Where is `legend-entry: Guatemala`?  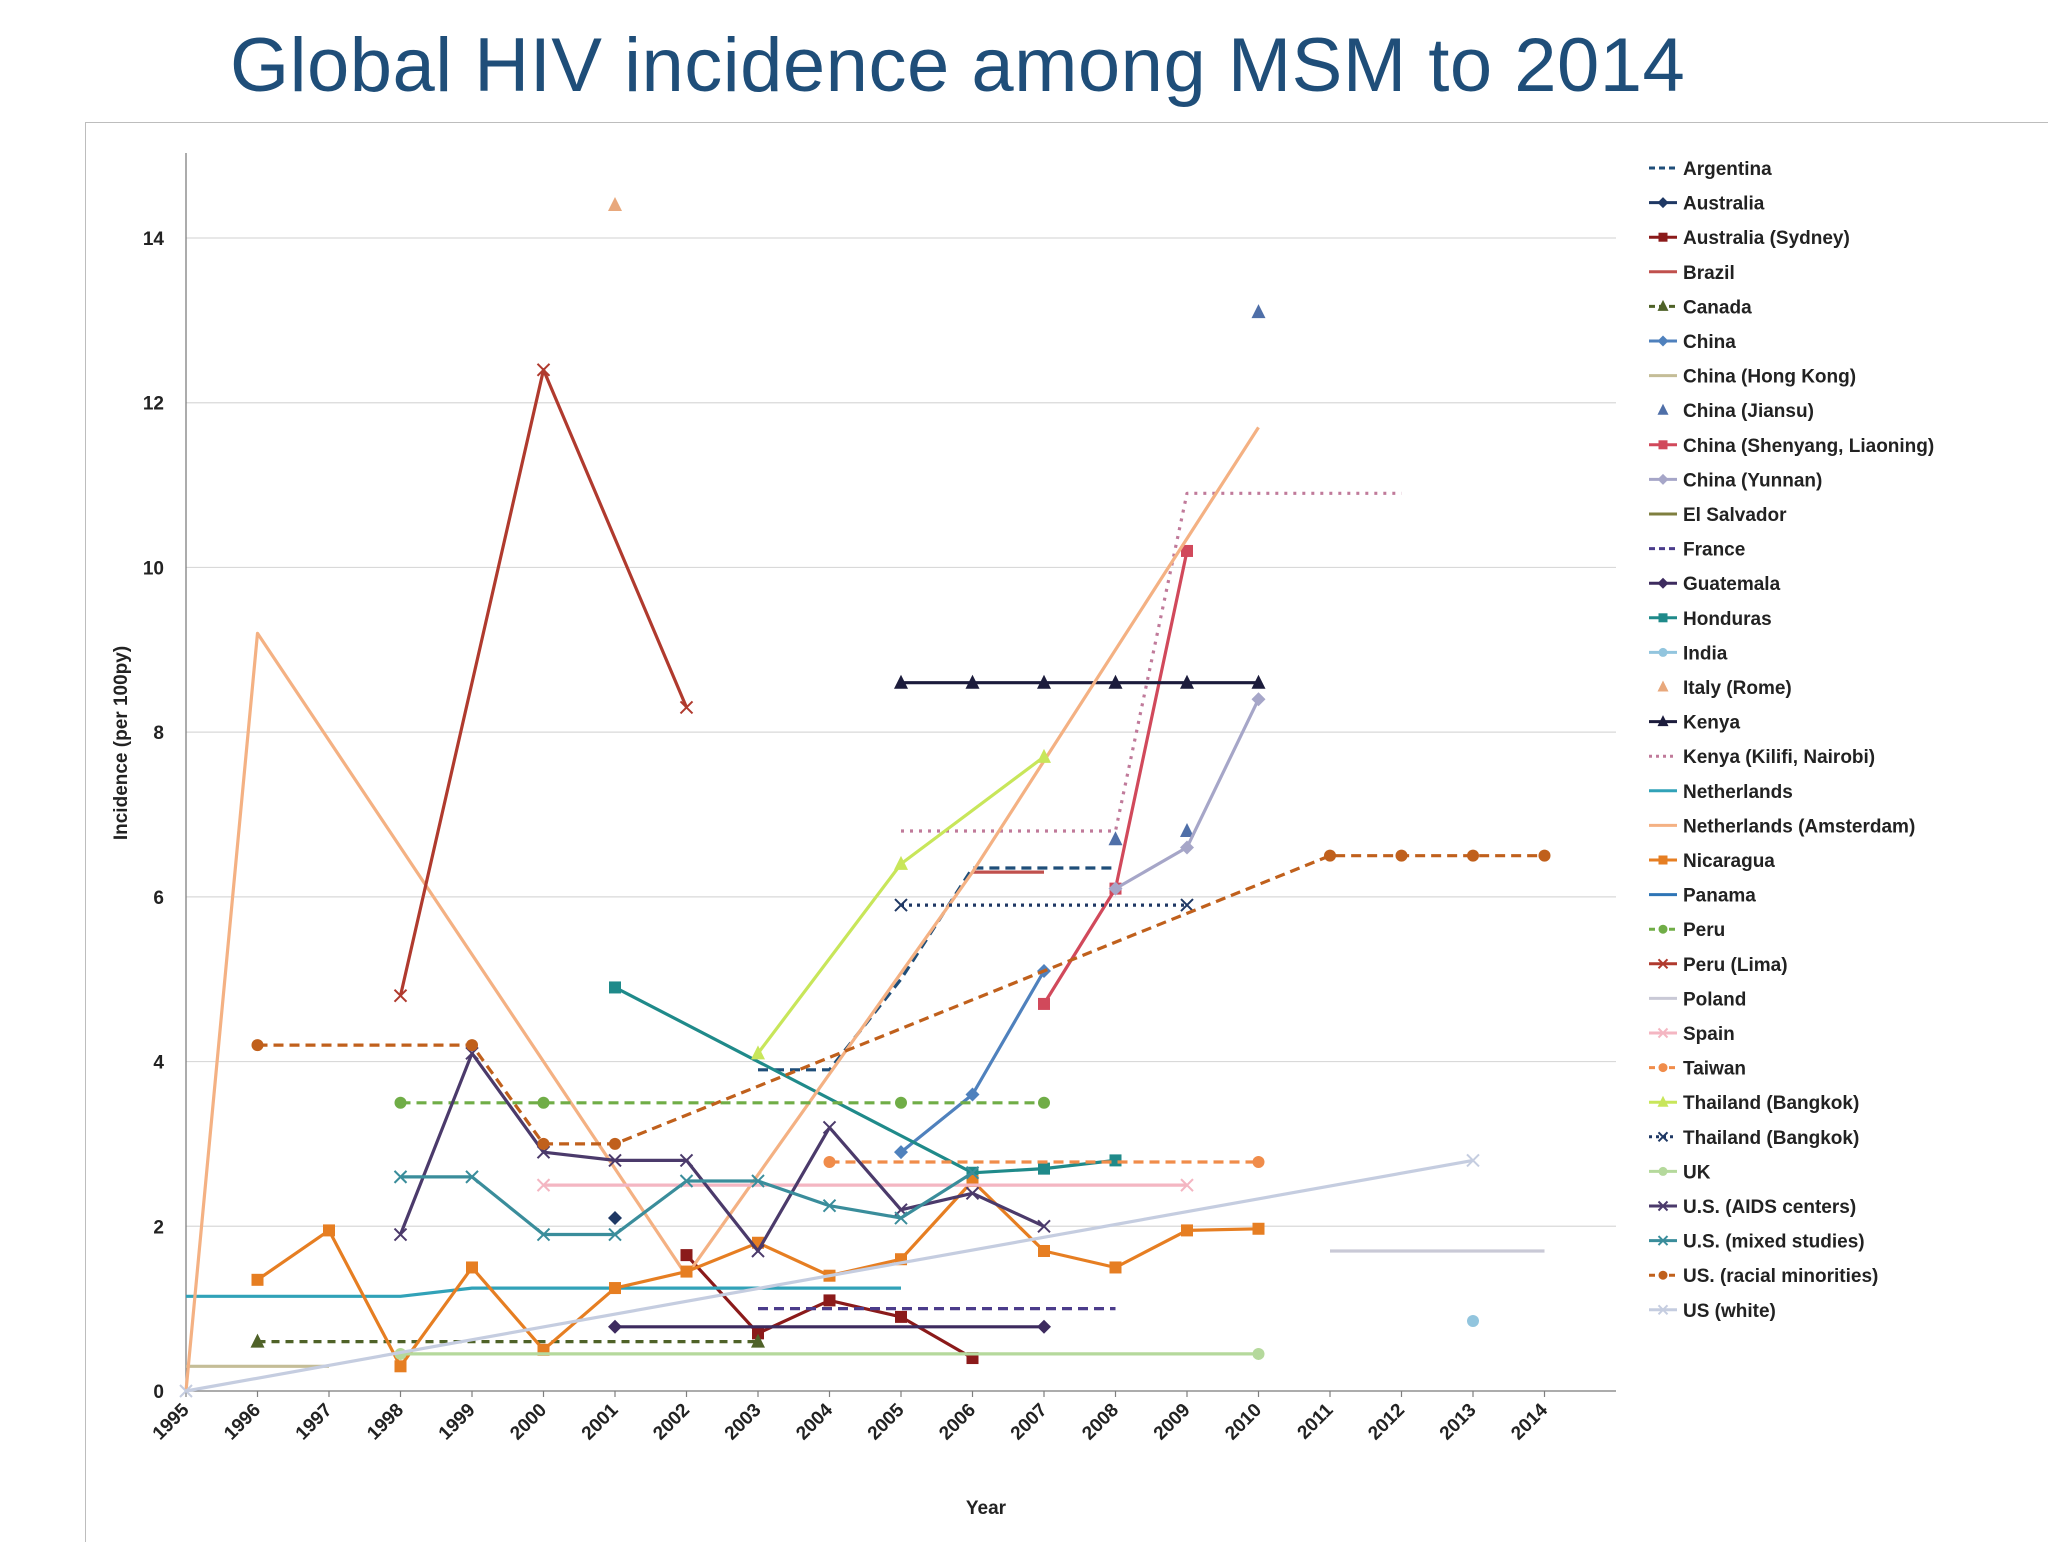
legend-entry: Guatemala is located at coordinates (1715, 584).